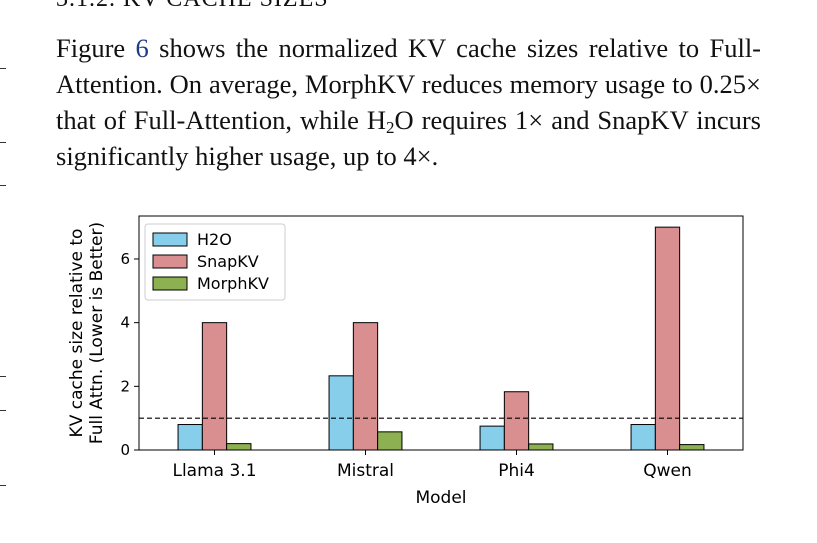 Image resolution: width=817 pixels, height=543 pixels. What do you see at coordinates (390, 441) in the screenshot?
I see `bar-morphkv-mistral` at bounding box center [390, 441].